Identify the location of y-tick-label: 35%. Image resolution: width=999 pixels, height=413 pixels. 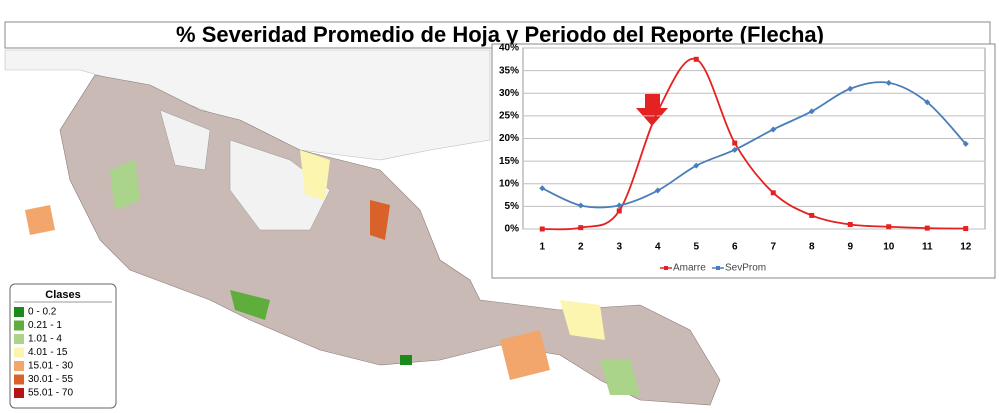
(509, 70).